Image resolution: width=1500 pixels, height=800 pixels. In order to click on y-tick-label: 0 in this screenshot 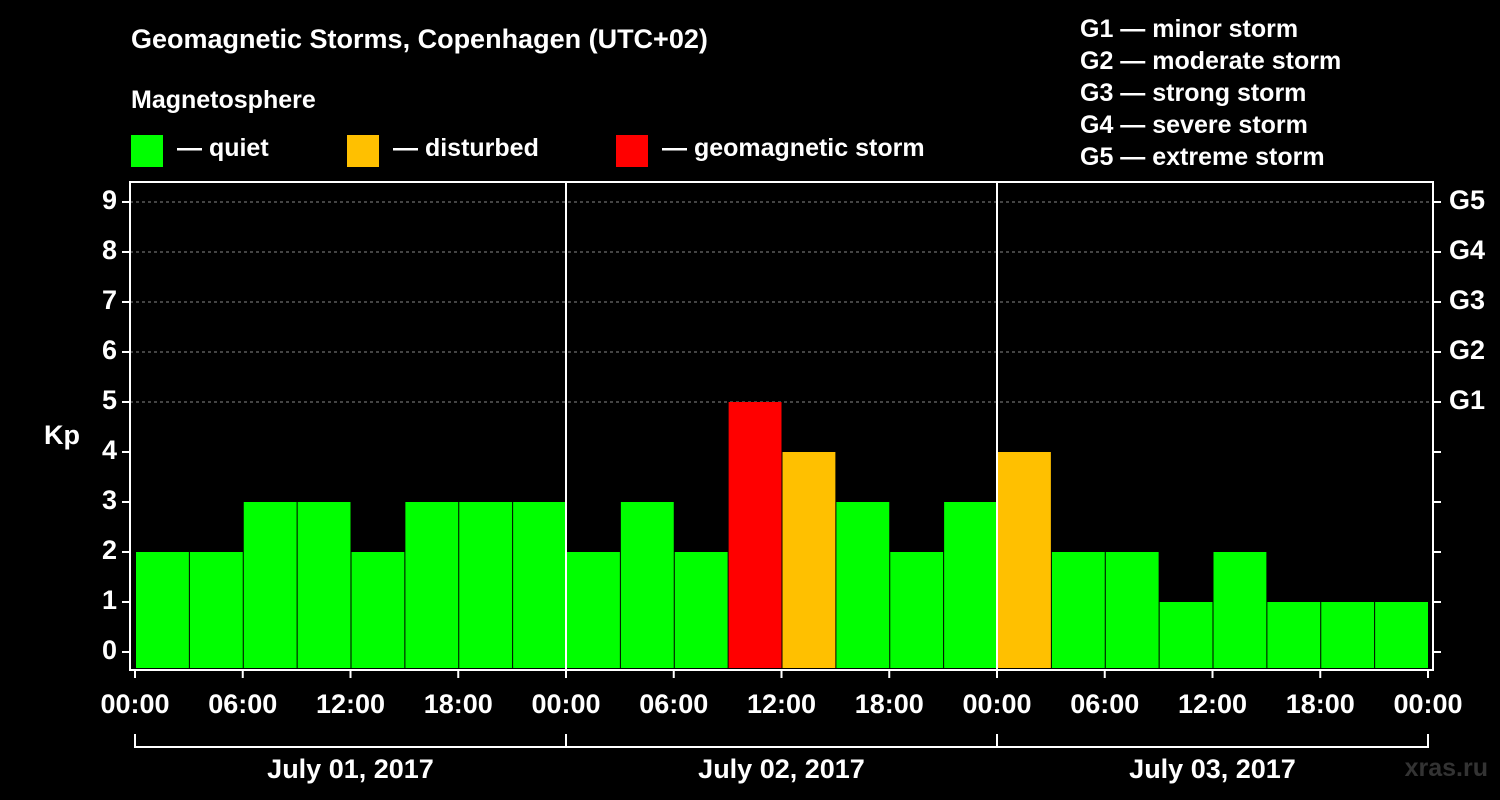, I will do `click(109, 650)`.